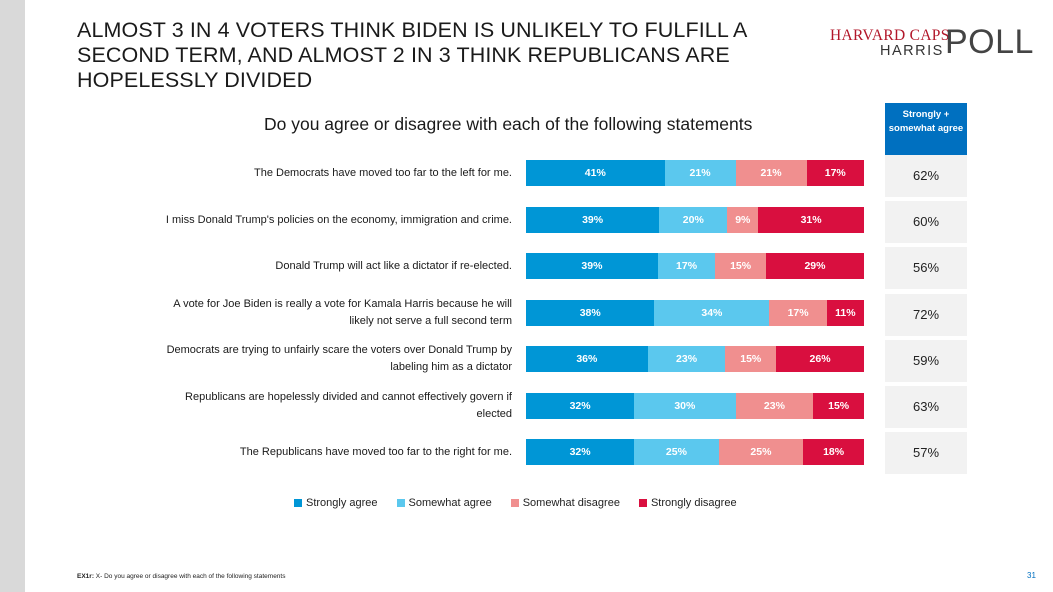 The image size is (1053, 592). I want to click on bar-segment-somewhat-agree: 30%, so click(685, 406).